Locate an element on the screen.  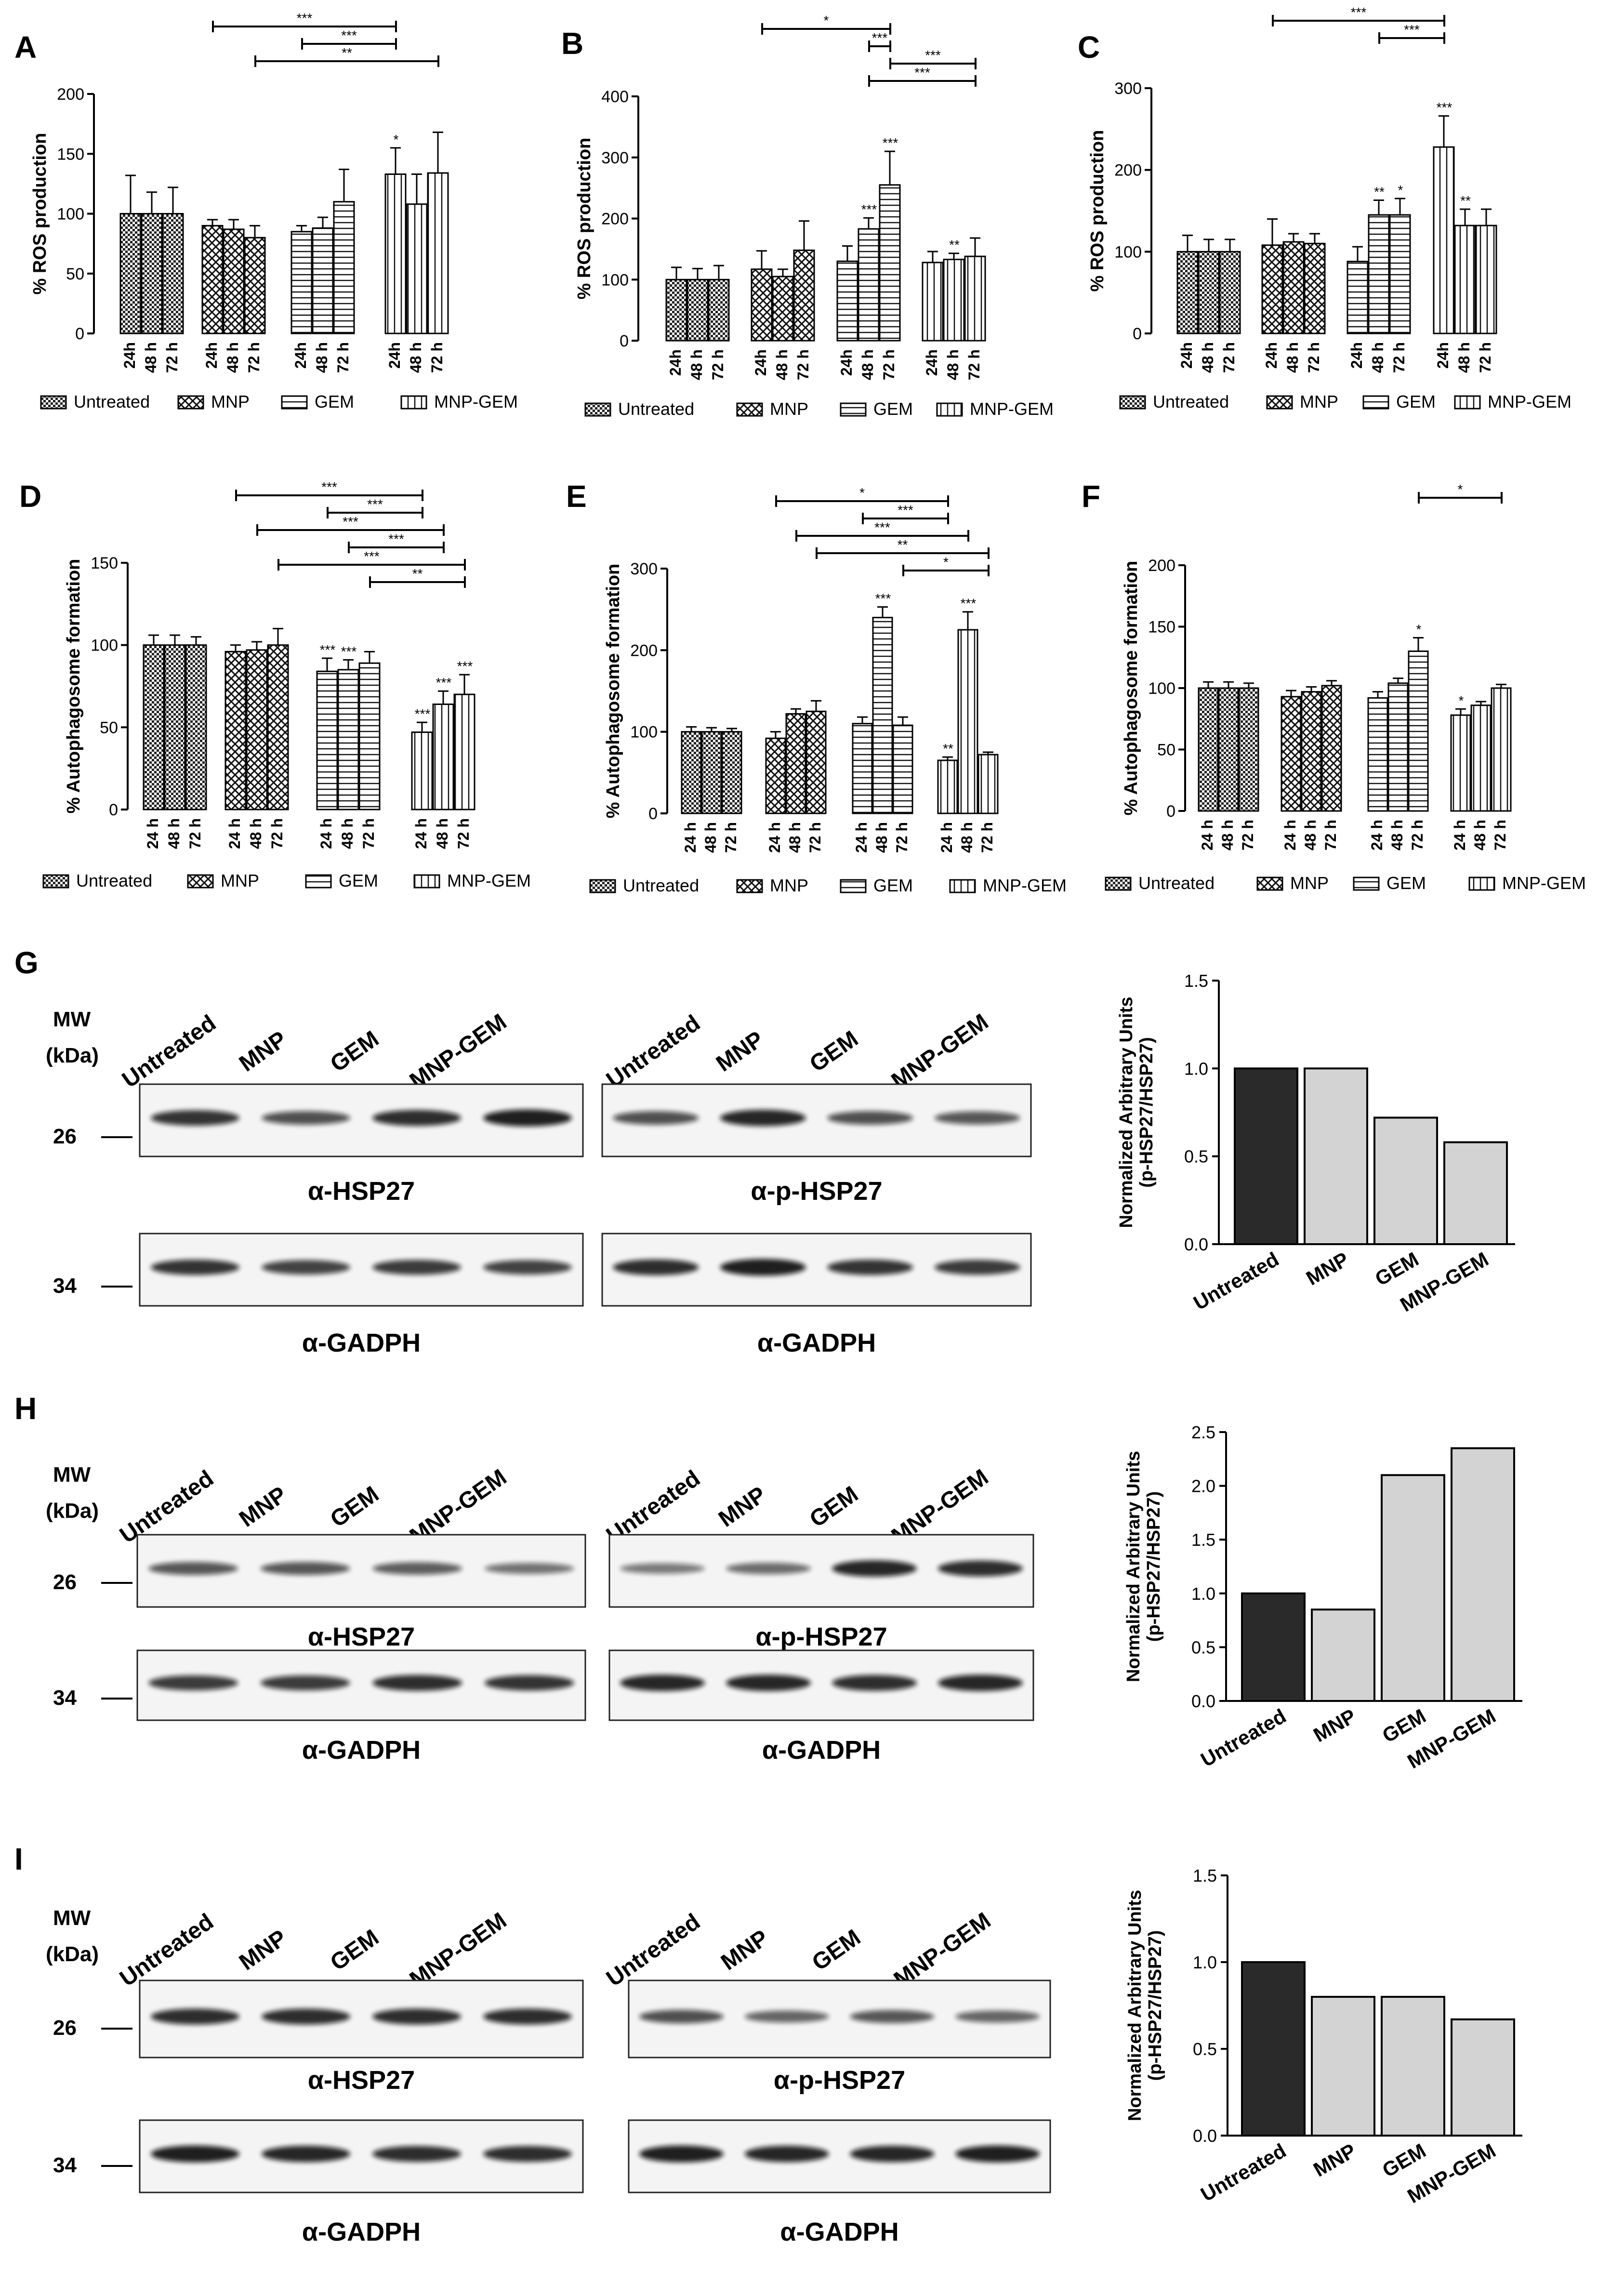
blot-antibody-label-g-topL: α-HSP27 is located at coordinates (361, 1191).